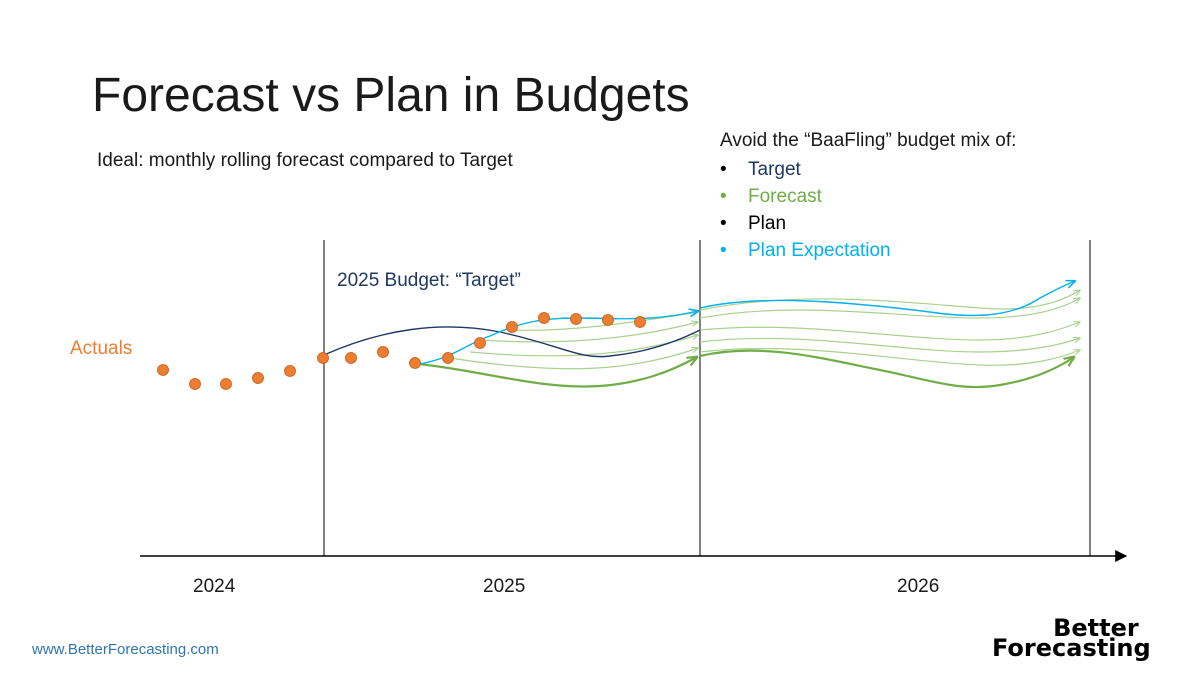 The width and height of the screenshot is (1200, 675). Describe the element at coordinates (805, 169) in the screenshot. I see `avoid-item-target: • Target` at that location.